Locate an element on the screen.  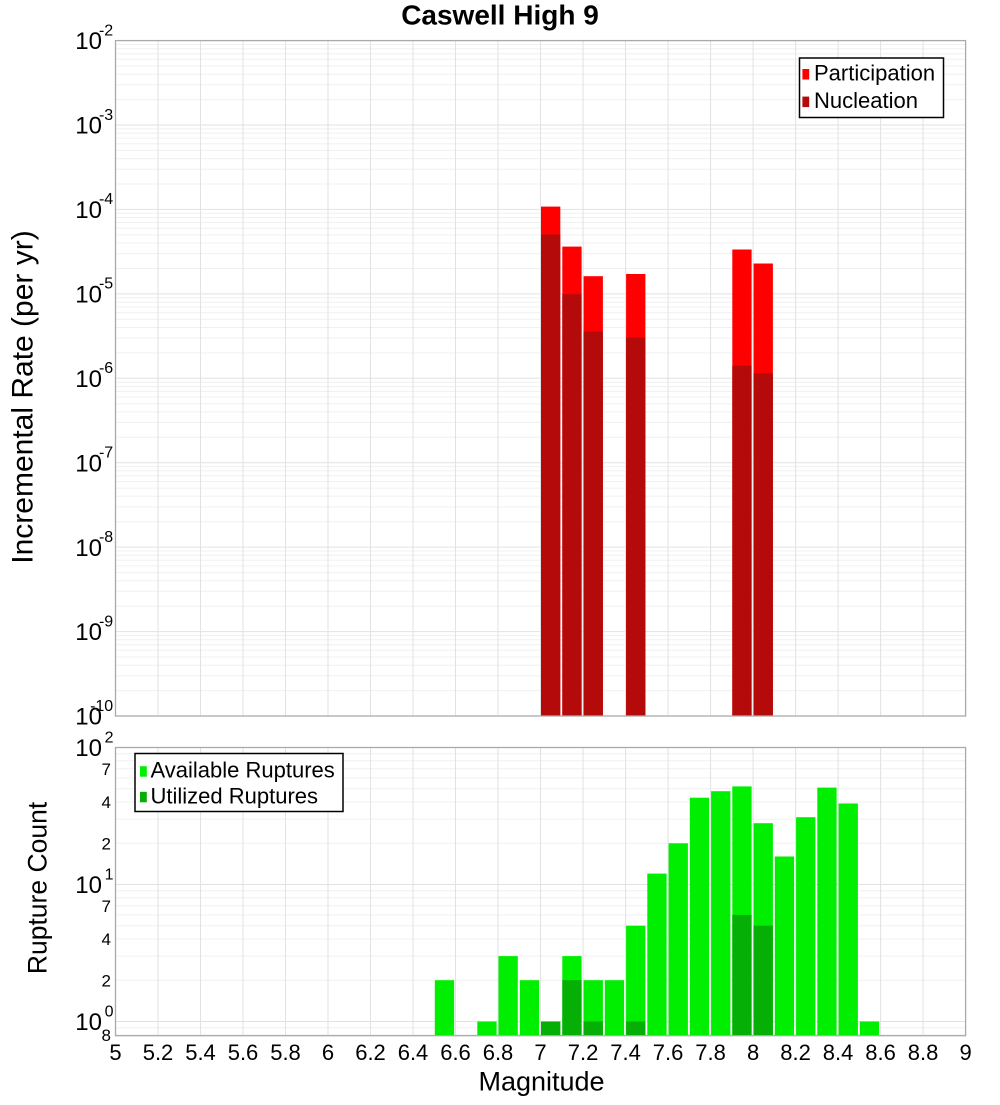
svg-text: -9 is located at coordinates (106, 621).